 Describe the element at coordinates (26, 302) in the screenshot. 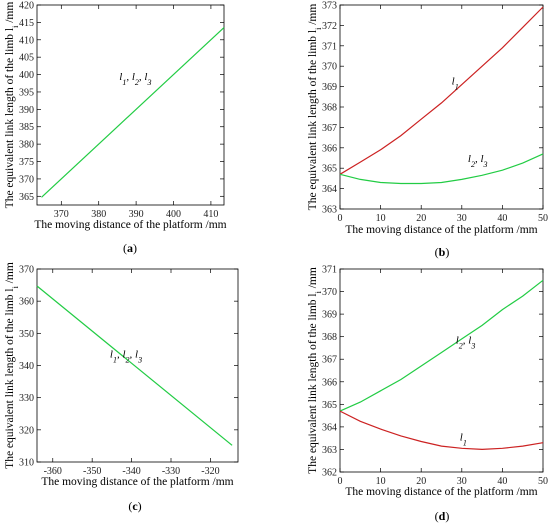

I see `y-tick-label: 360` at that location.